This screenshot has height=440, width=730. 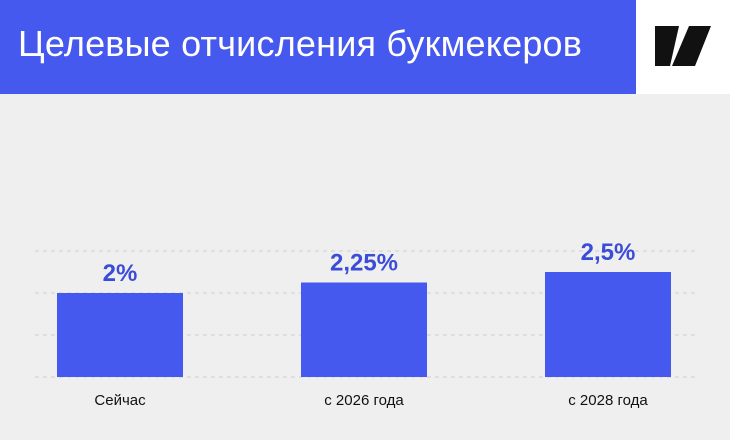 What do you see at coordinates (608, 252) in the screenshot?
I see `value-label: 2,5%` at bounding box center [608, 252].